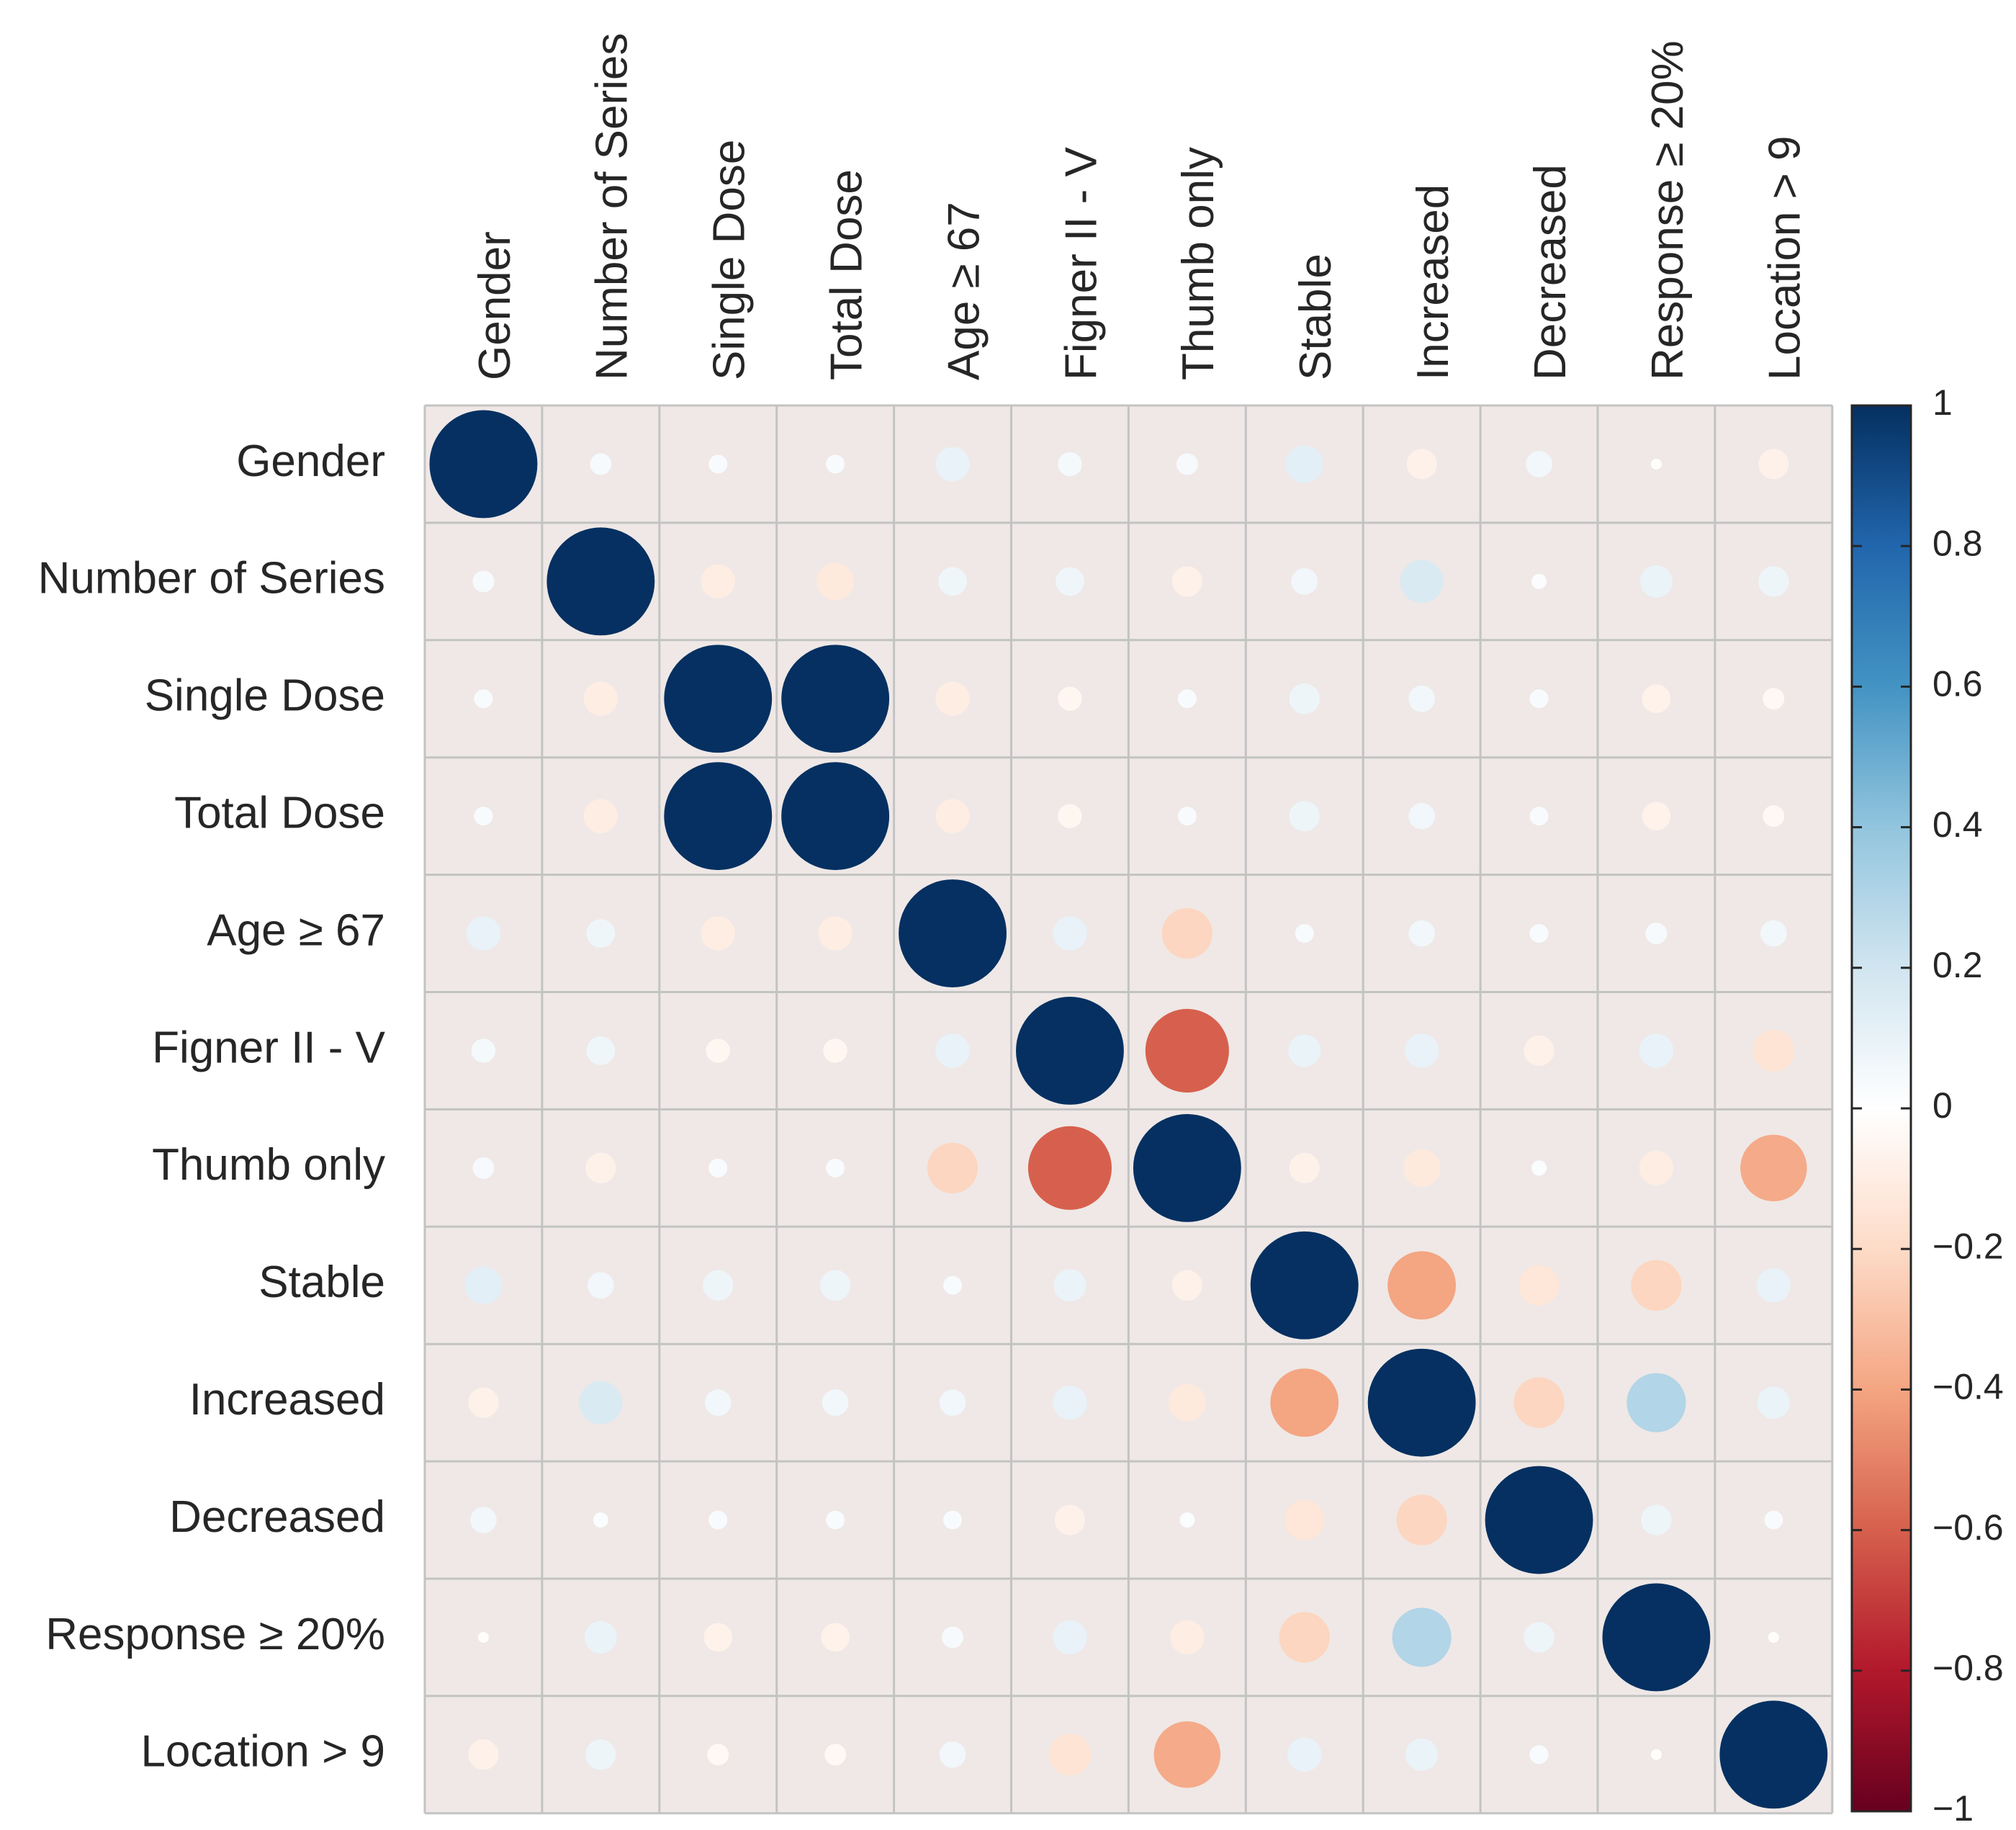 Image resolution: width=2016 pixels, height=1830 pixels. Describe the element at coordinates (952, 816) in the screenshot. I see `correlation-circle-r3-c4` at that location.